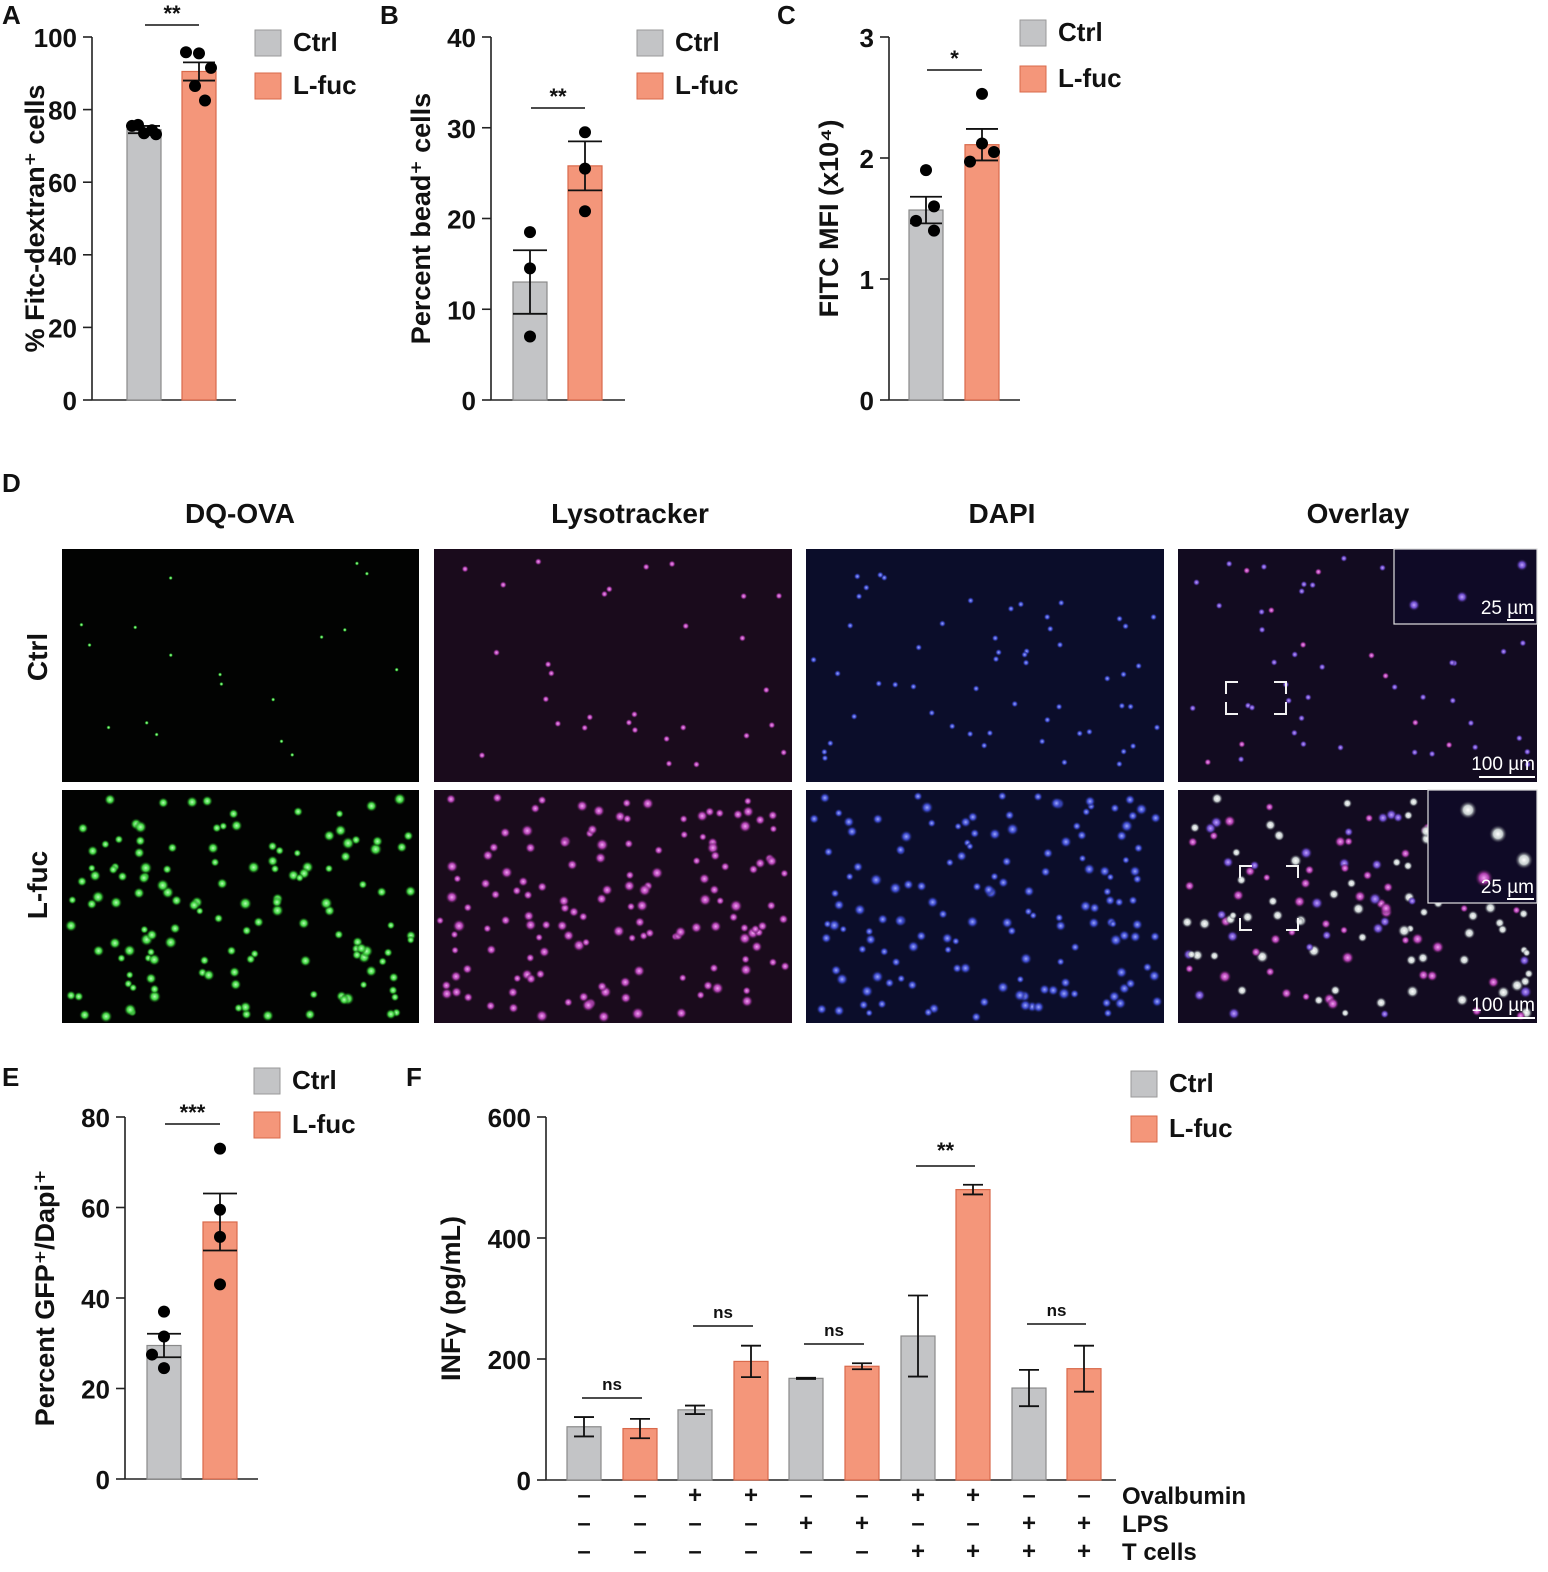 This screenshot has height=1572, width=1548. I want to click on y-tick-label: 0, so click(524, 1481).